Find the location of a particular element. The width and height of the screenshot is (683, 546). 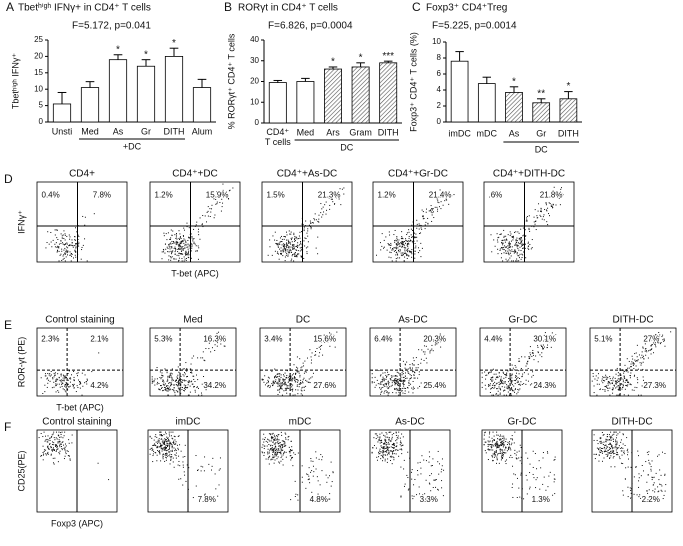

quadrant-percent: 27.6% is located at coordinates (324, 385).